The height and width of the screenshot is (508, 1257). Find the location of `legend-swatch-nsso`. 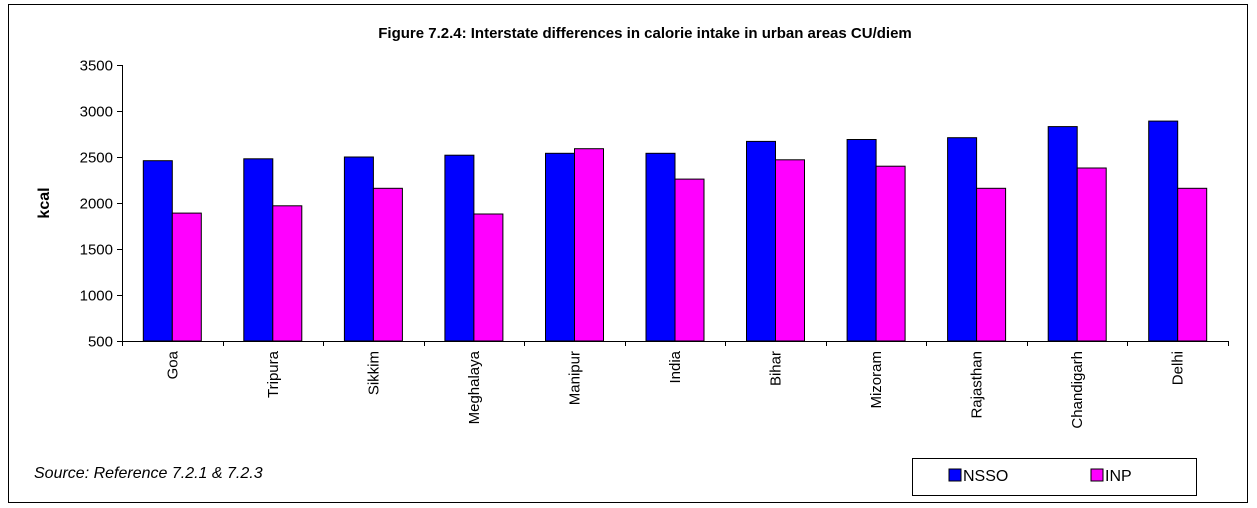

legend-swatch-nsso is located at coordinates (955, 475).